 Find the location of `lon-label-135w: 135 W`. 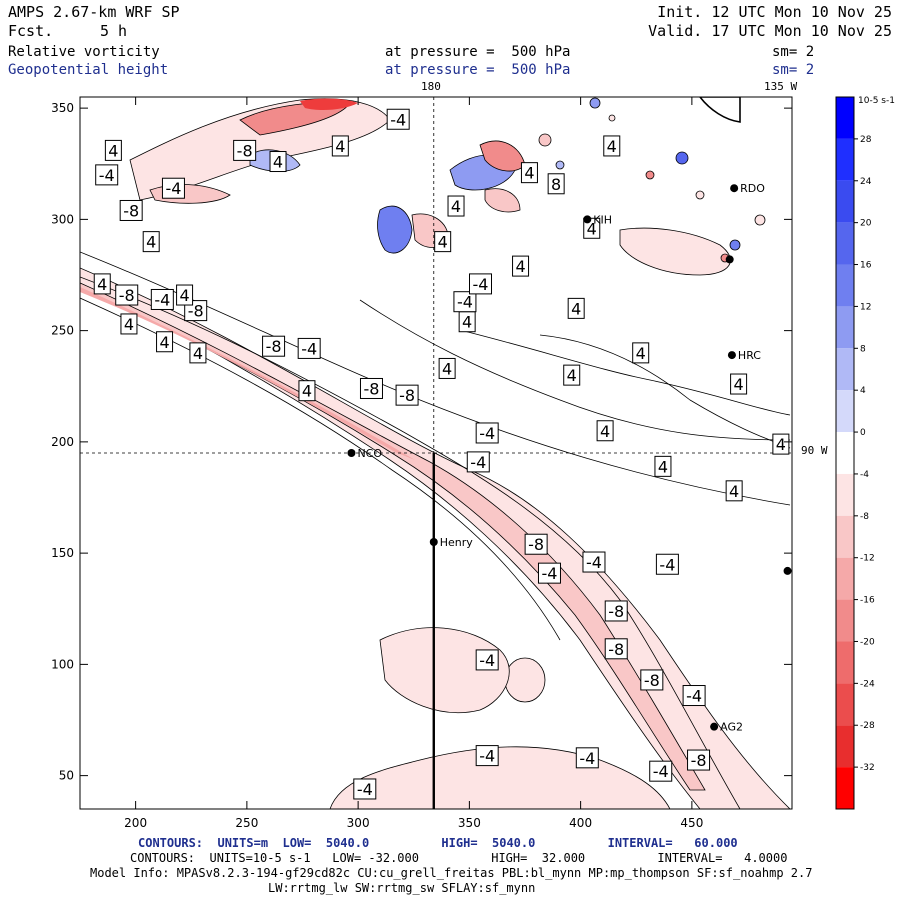

lon-label-135w: 135 W is located at coordinates (781, 86).